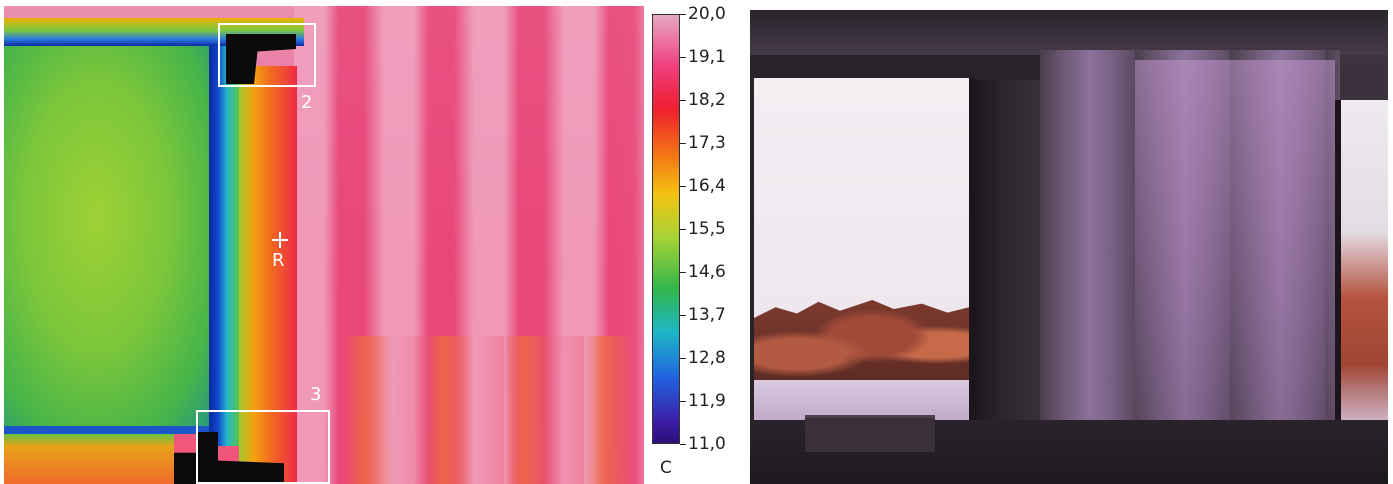 The width and height of the screenshot is (1393, 484). What do you see at coordinates (861, 345) in the screenshot?
I see `trees-outside` at bounding box center [861, 345].